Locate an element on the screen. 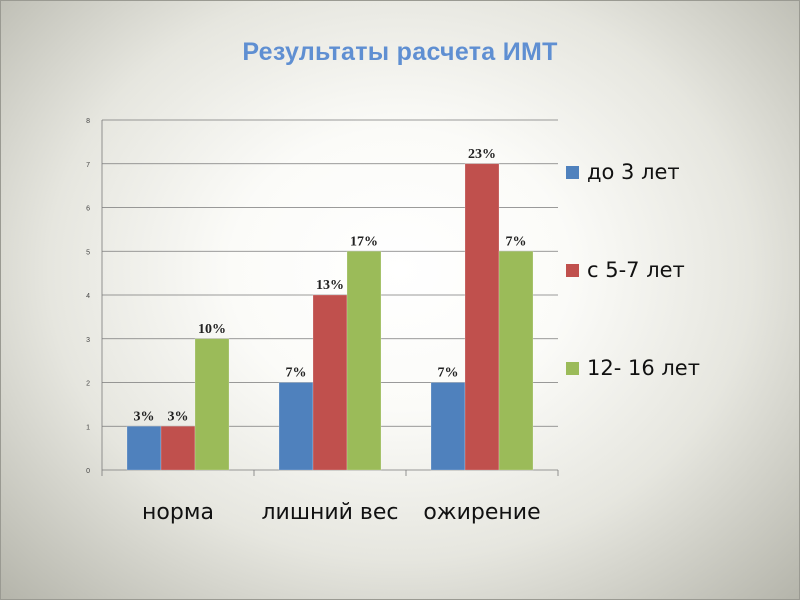 The image size is (800, 600). data-label: 13% is located at coordinates (330, 285).